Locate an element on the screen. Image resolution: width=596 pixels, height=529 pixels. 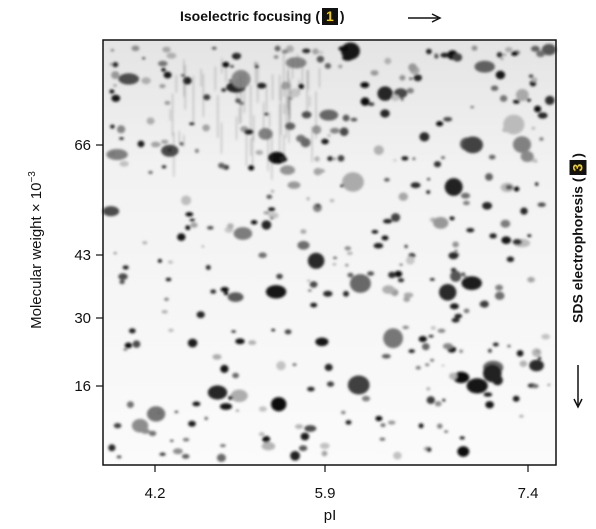
y-tick-label: 66 is located at coordinates (82, 145).